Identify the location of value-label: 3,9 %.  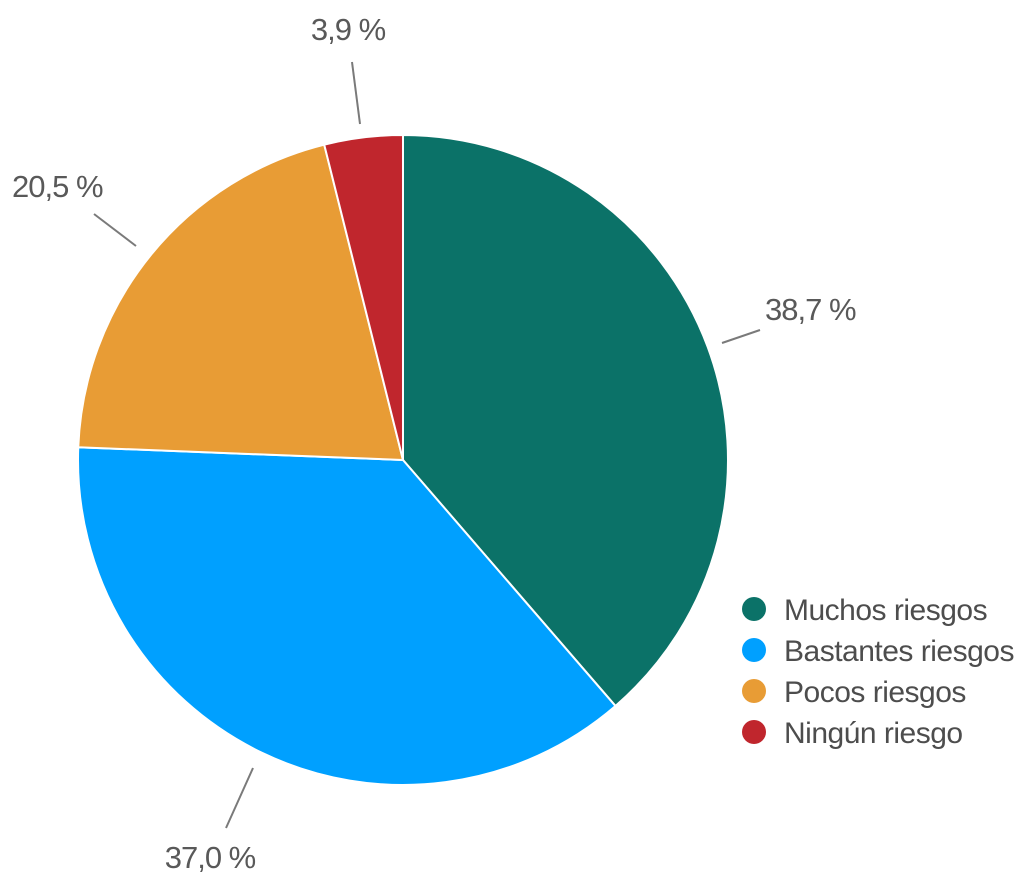
(348, 29).